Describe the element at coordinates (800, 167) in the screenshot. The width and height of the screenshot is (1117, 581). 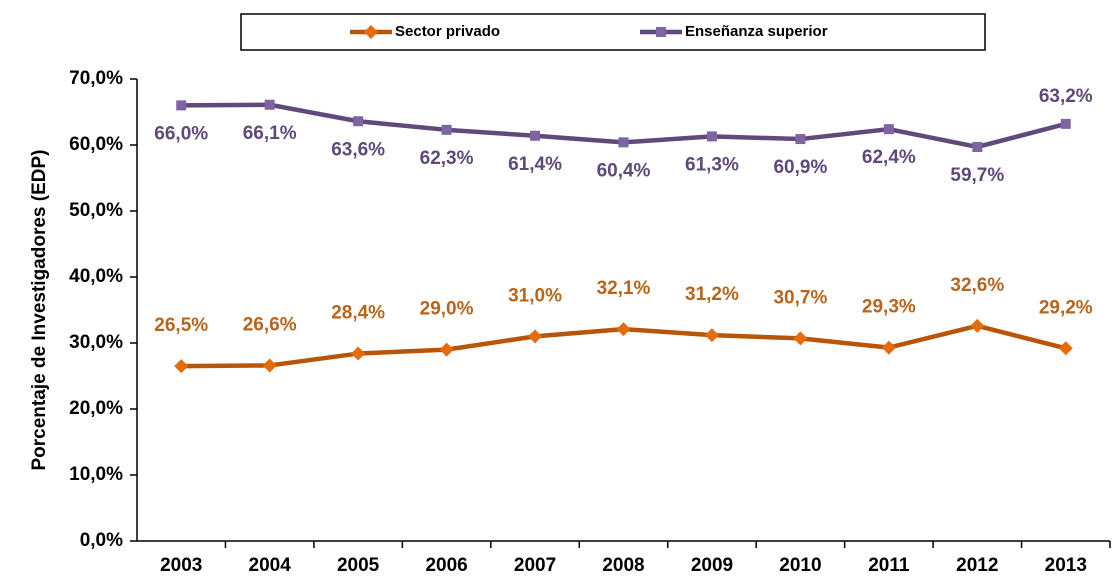
I see `data-label: 60,9%` at that location.